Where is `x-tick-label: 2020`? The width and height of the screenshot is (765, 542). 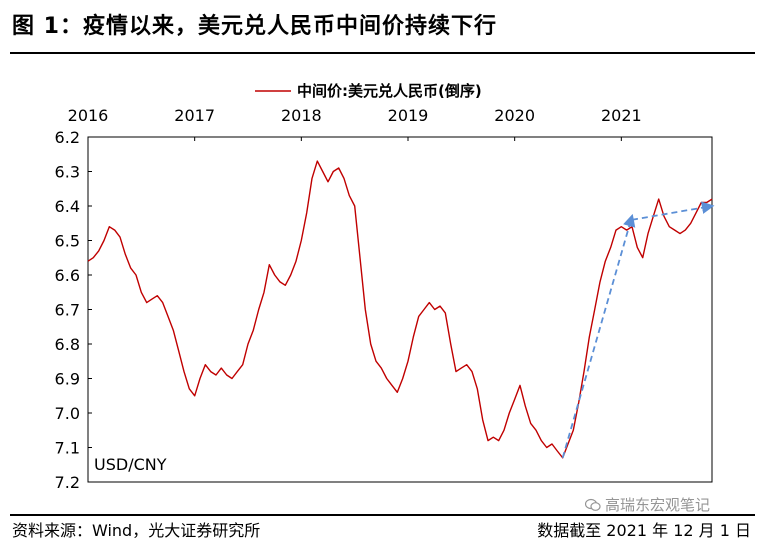 x-tick-label: 2020 is located at coordinates (514, 115).